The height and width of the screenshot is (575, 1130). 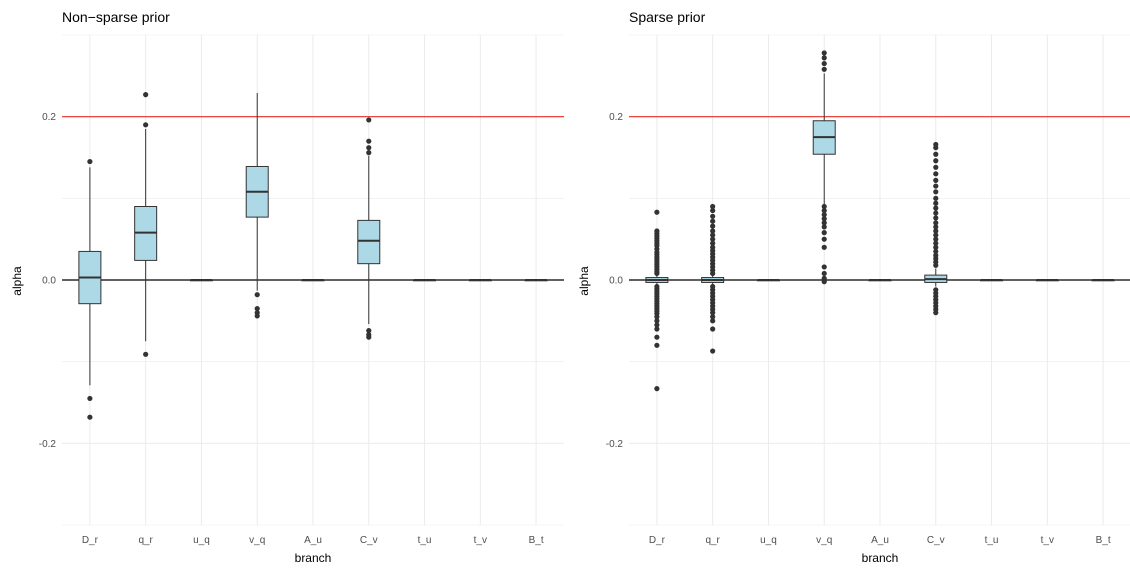 I want to click on box-A_u, so click(x=880, y=280).